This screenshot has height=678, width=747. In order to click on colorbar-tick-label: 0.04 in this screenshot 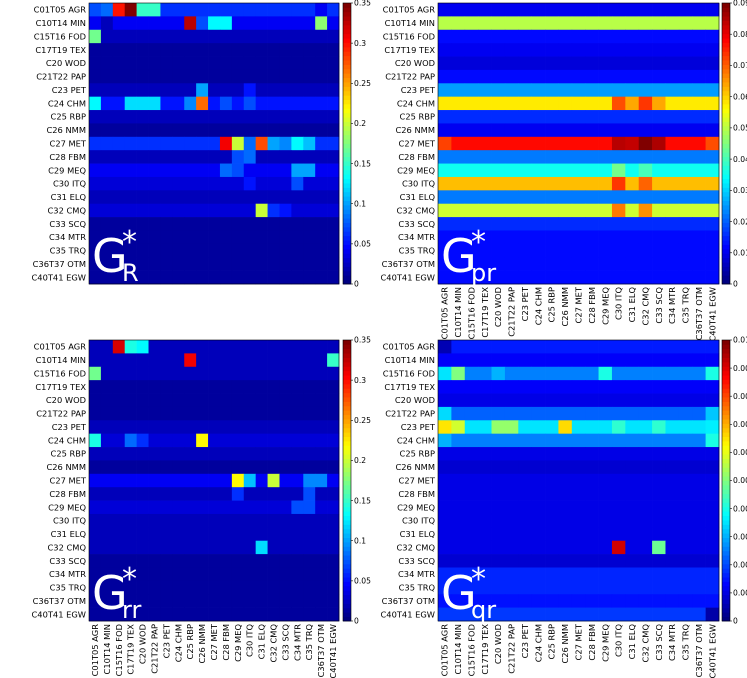, I will do `click(740, 159)`.